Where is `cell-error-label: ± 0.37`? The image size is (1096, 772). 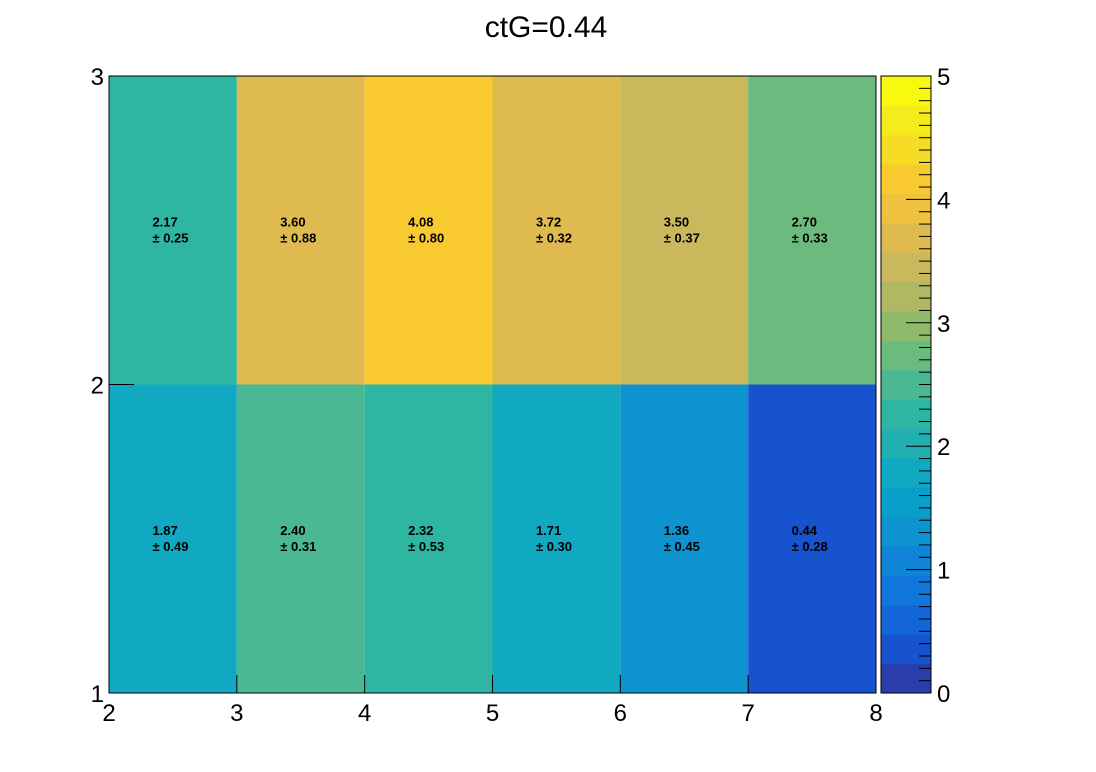
cell-error-label: ± 0.37 is located at coordinates (682, 237).